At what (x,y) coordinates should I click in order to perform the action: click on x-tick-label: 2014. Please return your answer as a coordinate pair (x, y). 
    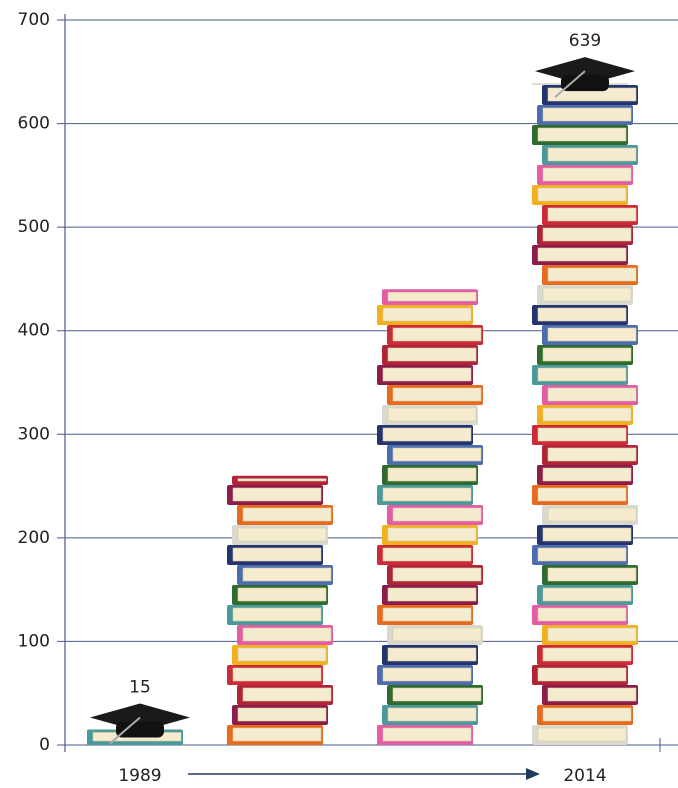
    Looking at the image, I should click on (584, 776).